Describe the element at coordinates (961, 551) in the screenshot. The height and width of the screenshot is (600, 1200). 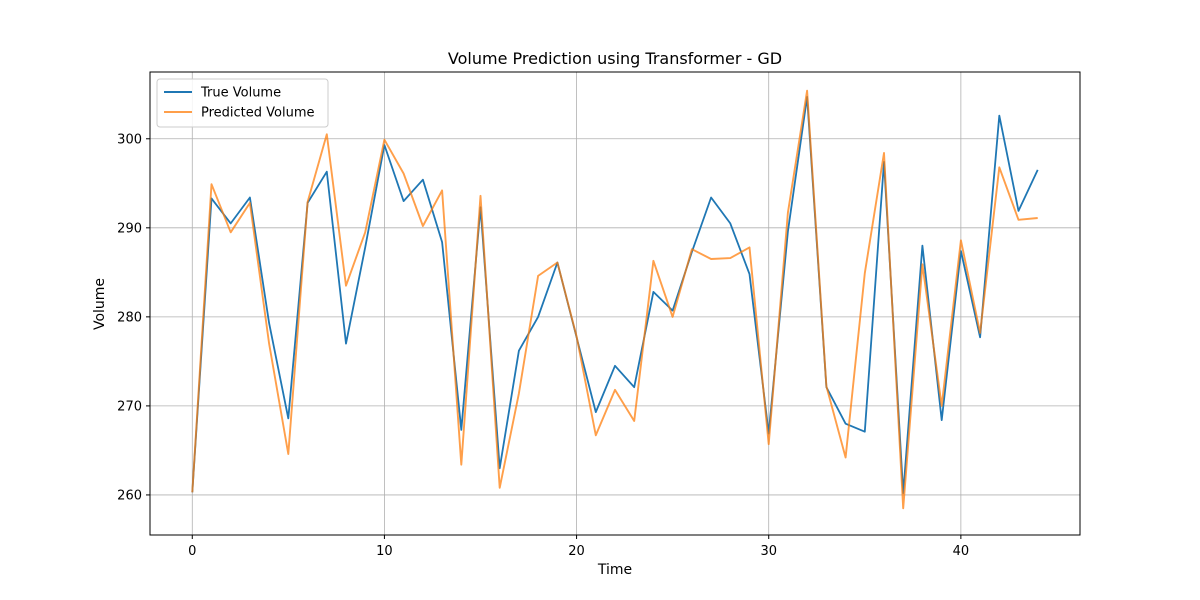
I see `x-tick-label: 40` at that location.